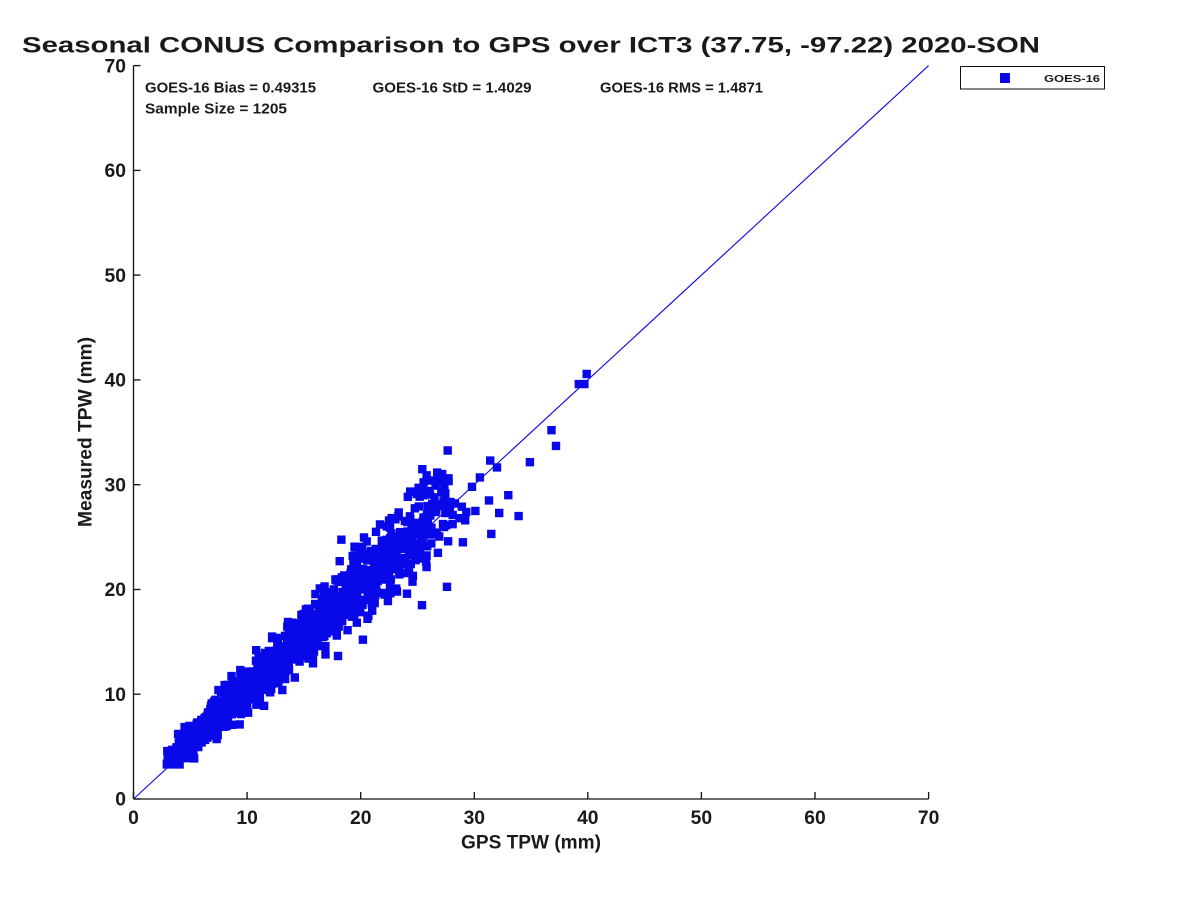 The width and height of the screenshot is (1200, 900). What do you see at coordinates (1072, 79) in the screenshot?
I see `svg-text: GOES-16` at bounding box center [1072, 79].